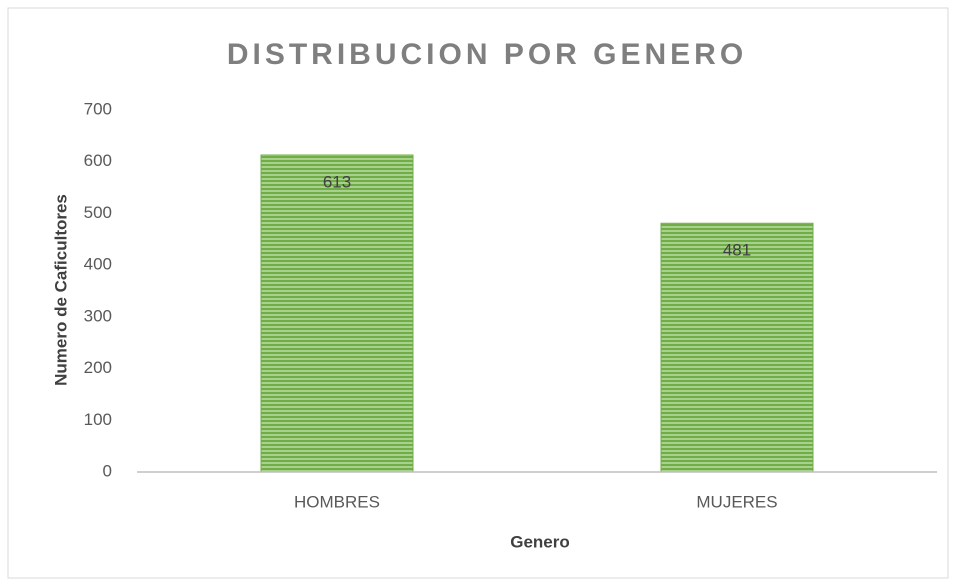 Image resolution: width=957 pixels, height=580 pixels. What do you see at coordinates (98, 419) in the screenshot?
I see `y-tick-label: 100` at bounding box center [98, 419].